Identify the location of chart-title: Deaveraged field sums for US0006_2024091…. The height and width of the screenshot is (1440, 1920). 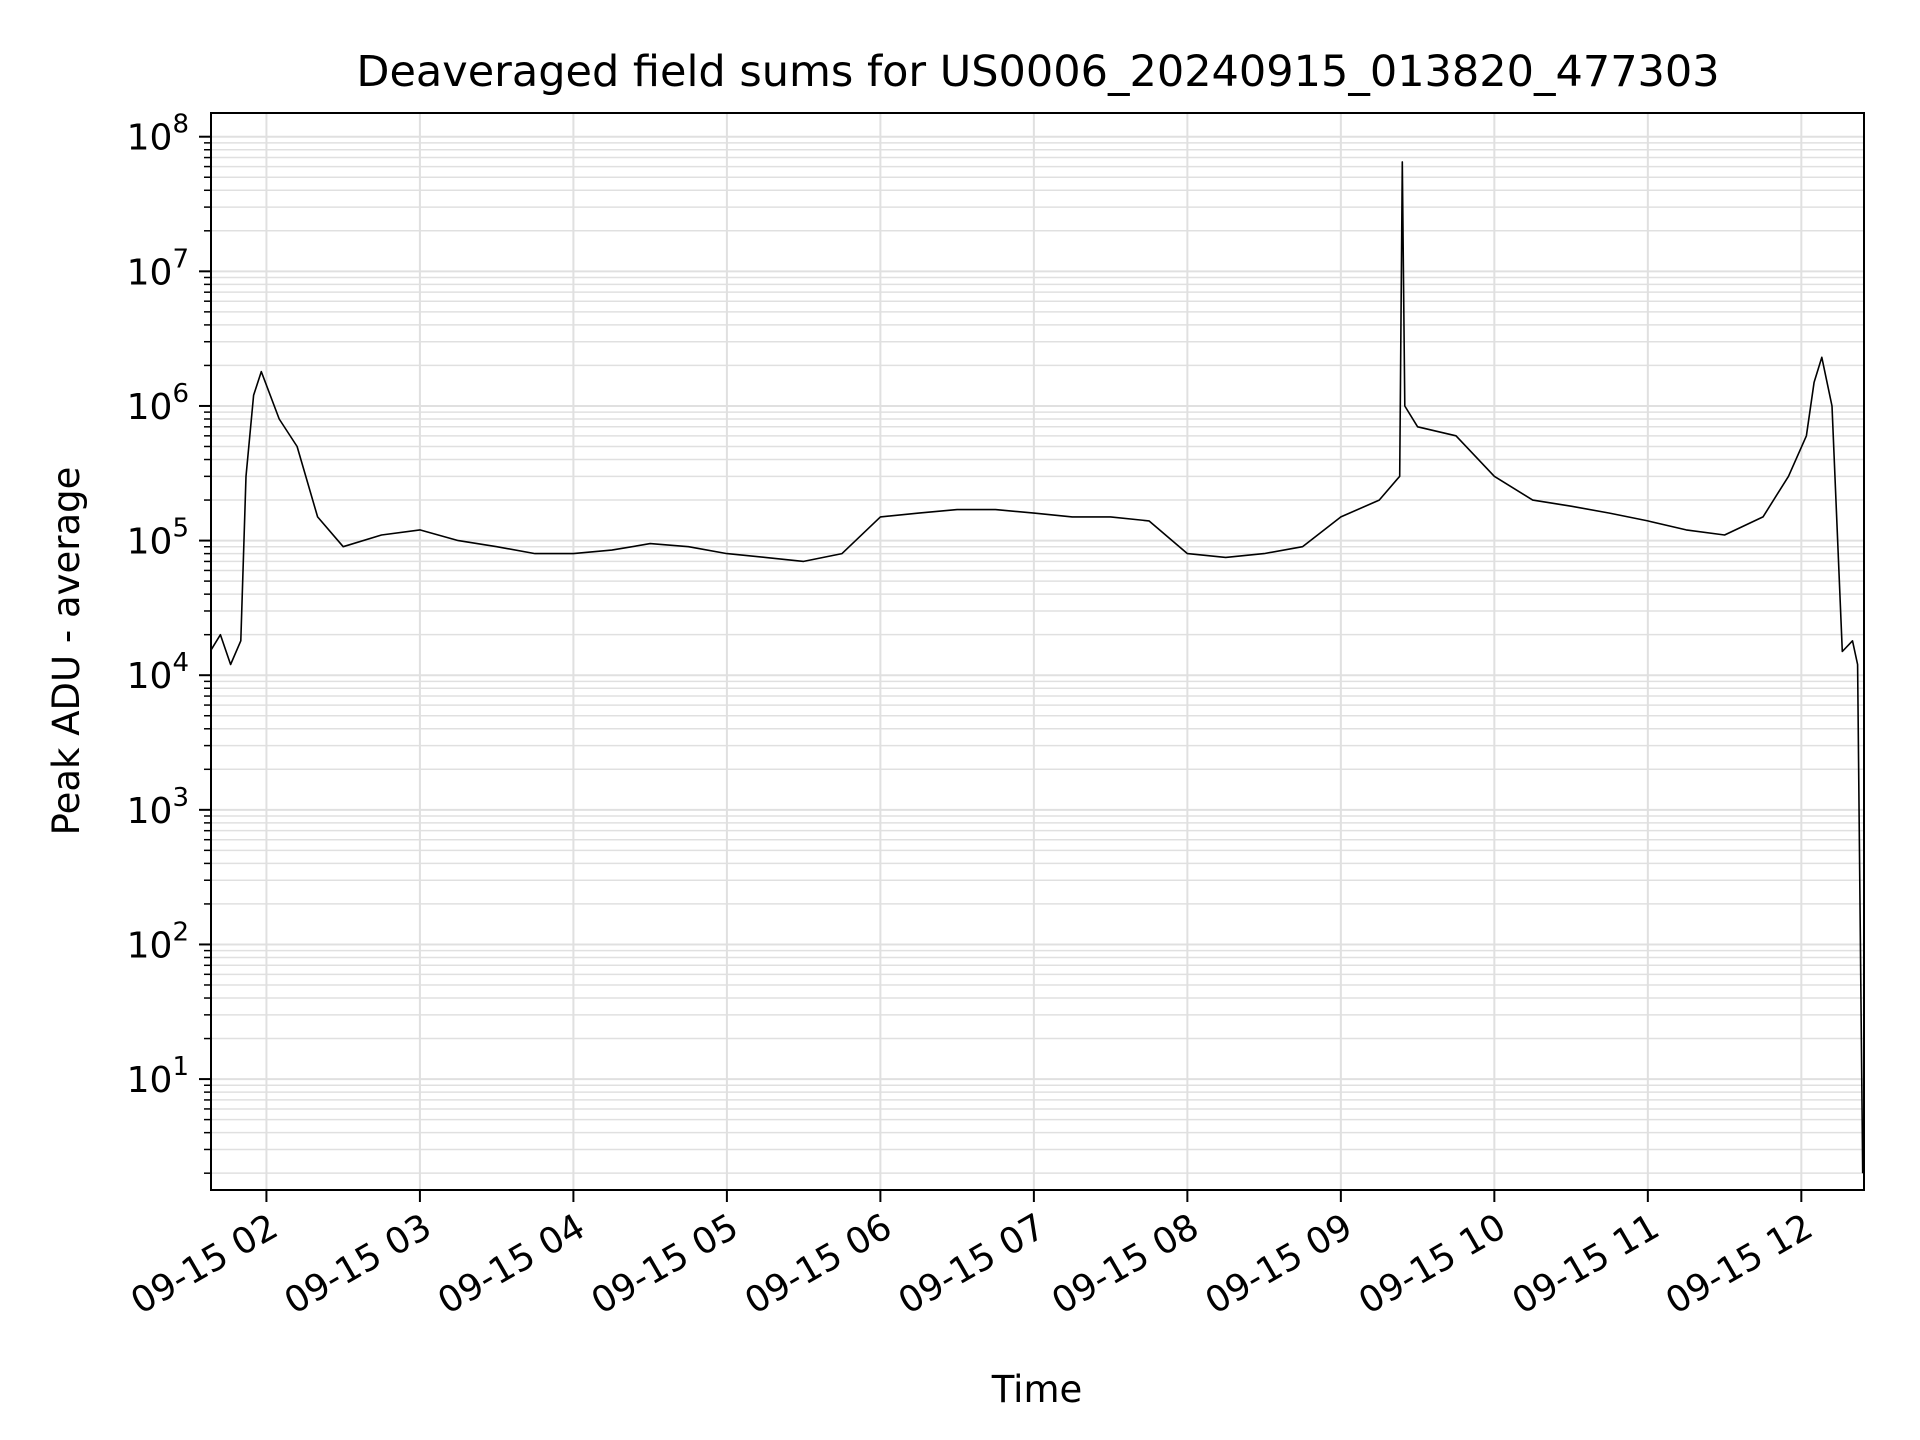
(1037, 72).